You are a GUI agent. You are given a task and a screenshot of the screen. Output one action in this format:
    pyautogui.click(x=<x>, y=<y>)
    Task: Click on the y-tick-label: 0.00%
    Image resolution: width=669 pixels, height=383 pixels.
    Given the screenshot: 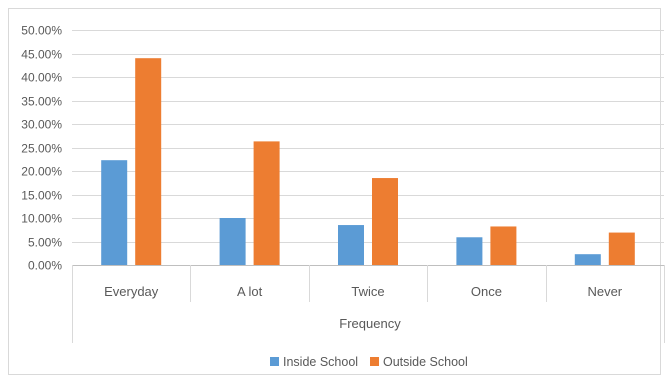 What is the action you would take?
    pyautogui.click(x=45, y=266)
    